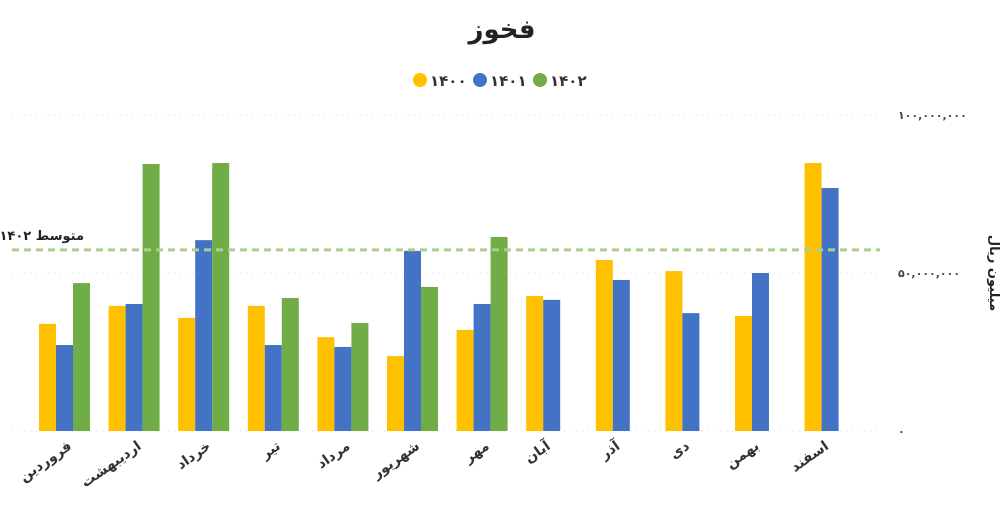 The width and height of the screenshot is (1004, 512). Describe the element at coordinates (993, 273) in the screenshot. I see `y-axis-label: میلیون ریال` at that location.